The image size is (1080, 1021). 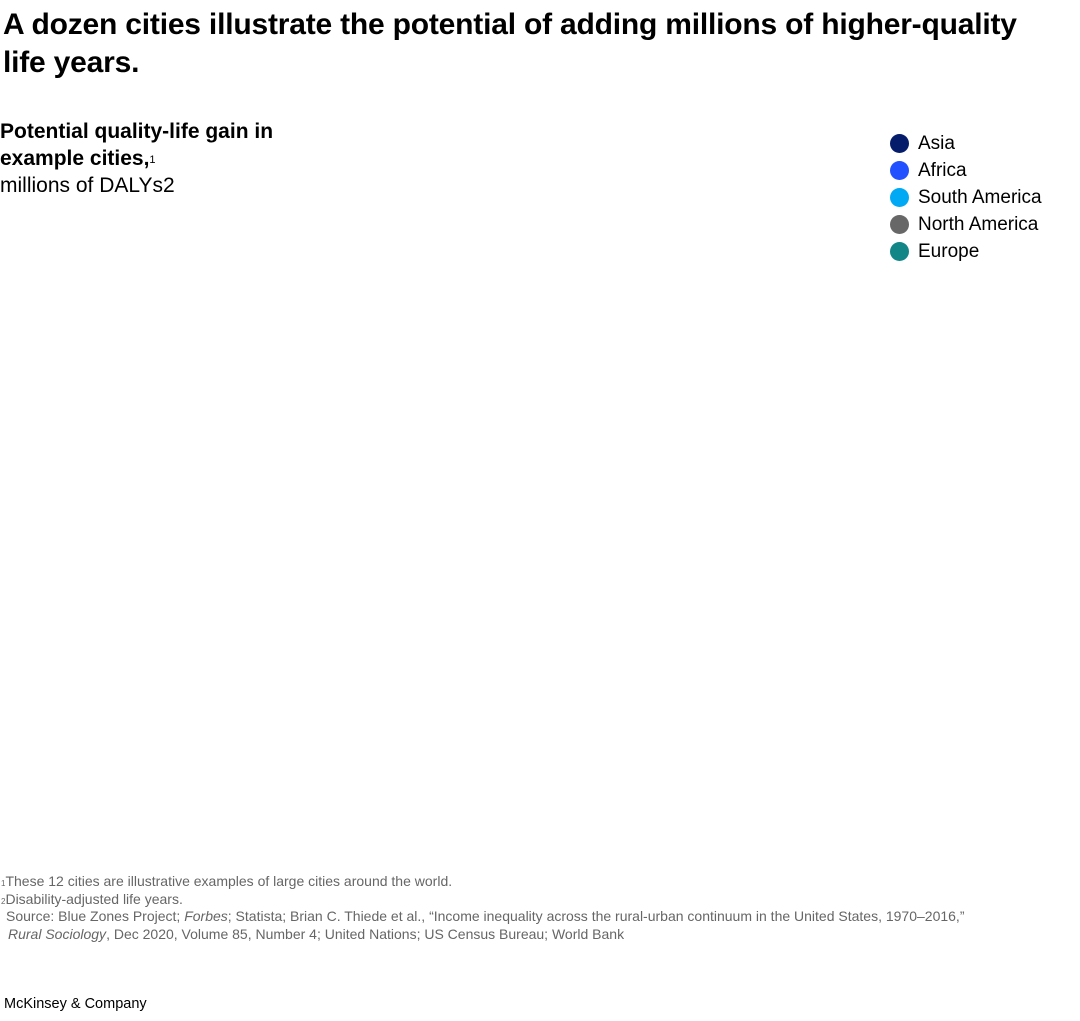 What do you see at coordinates (949, 251) in the screenshot?
I see `legend-label-europe: Europe` at bounding box center [949, 251].